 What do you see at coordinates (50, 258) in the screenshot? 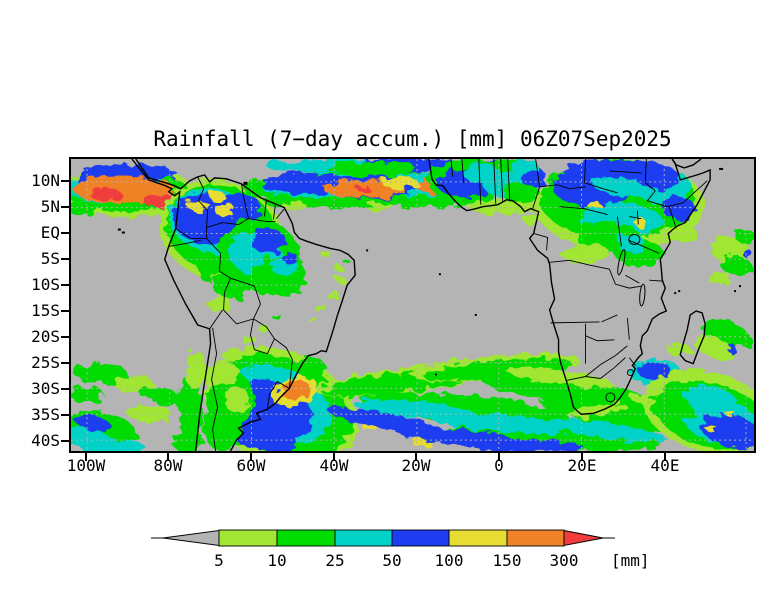
I see `y-axis-tick-label: 5S` at bounding box center [50, 258].